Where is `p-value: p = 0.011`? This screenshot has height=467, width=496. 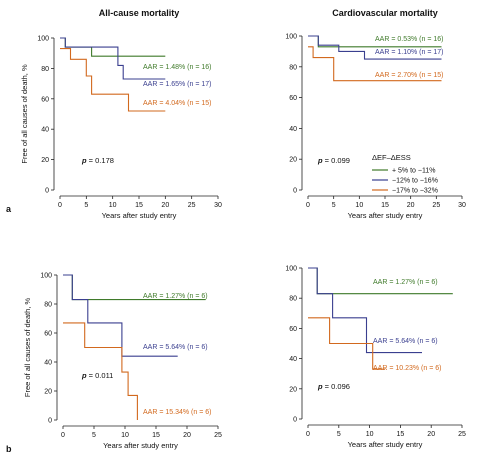 p-value: p = 0.011 is located at coordinates (97, 375).